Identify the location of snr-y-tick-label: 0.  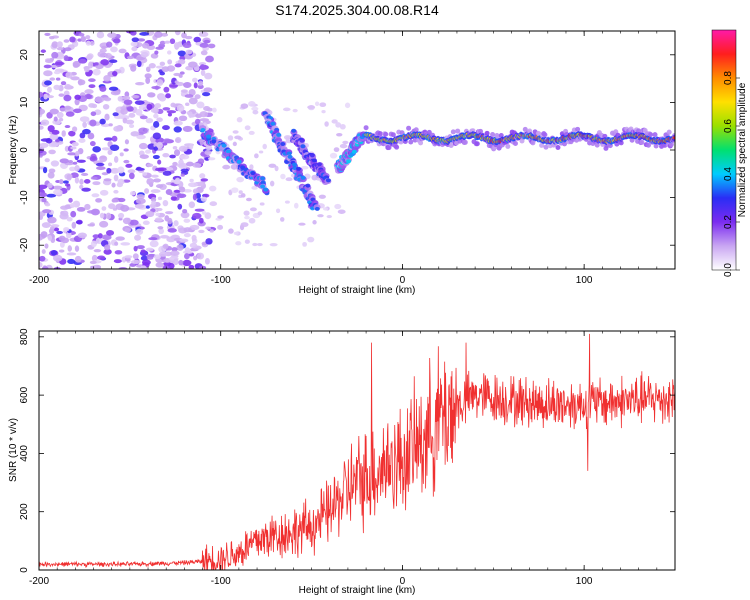
(24, 570).